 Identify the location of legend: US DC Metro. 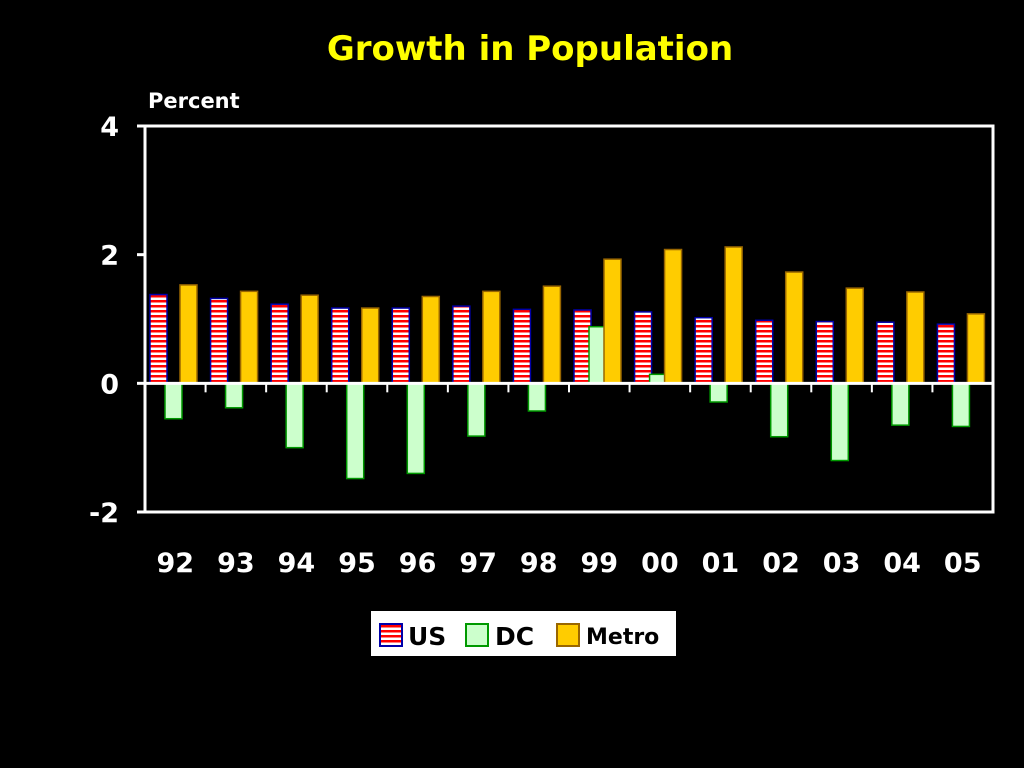
(523, 633).